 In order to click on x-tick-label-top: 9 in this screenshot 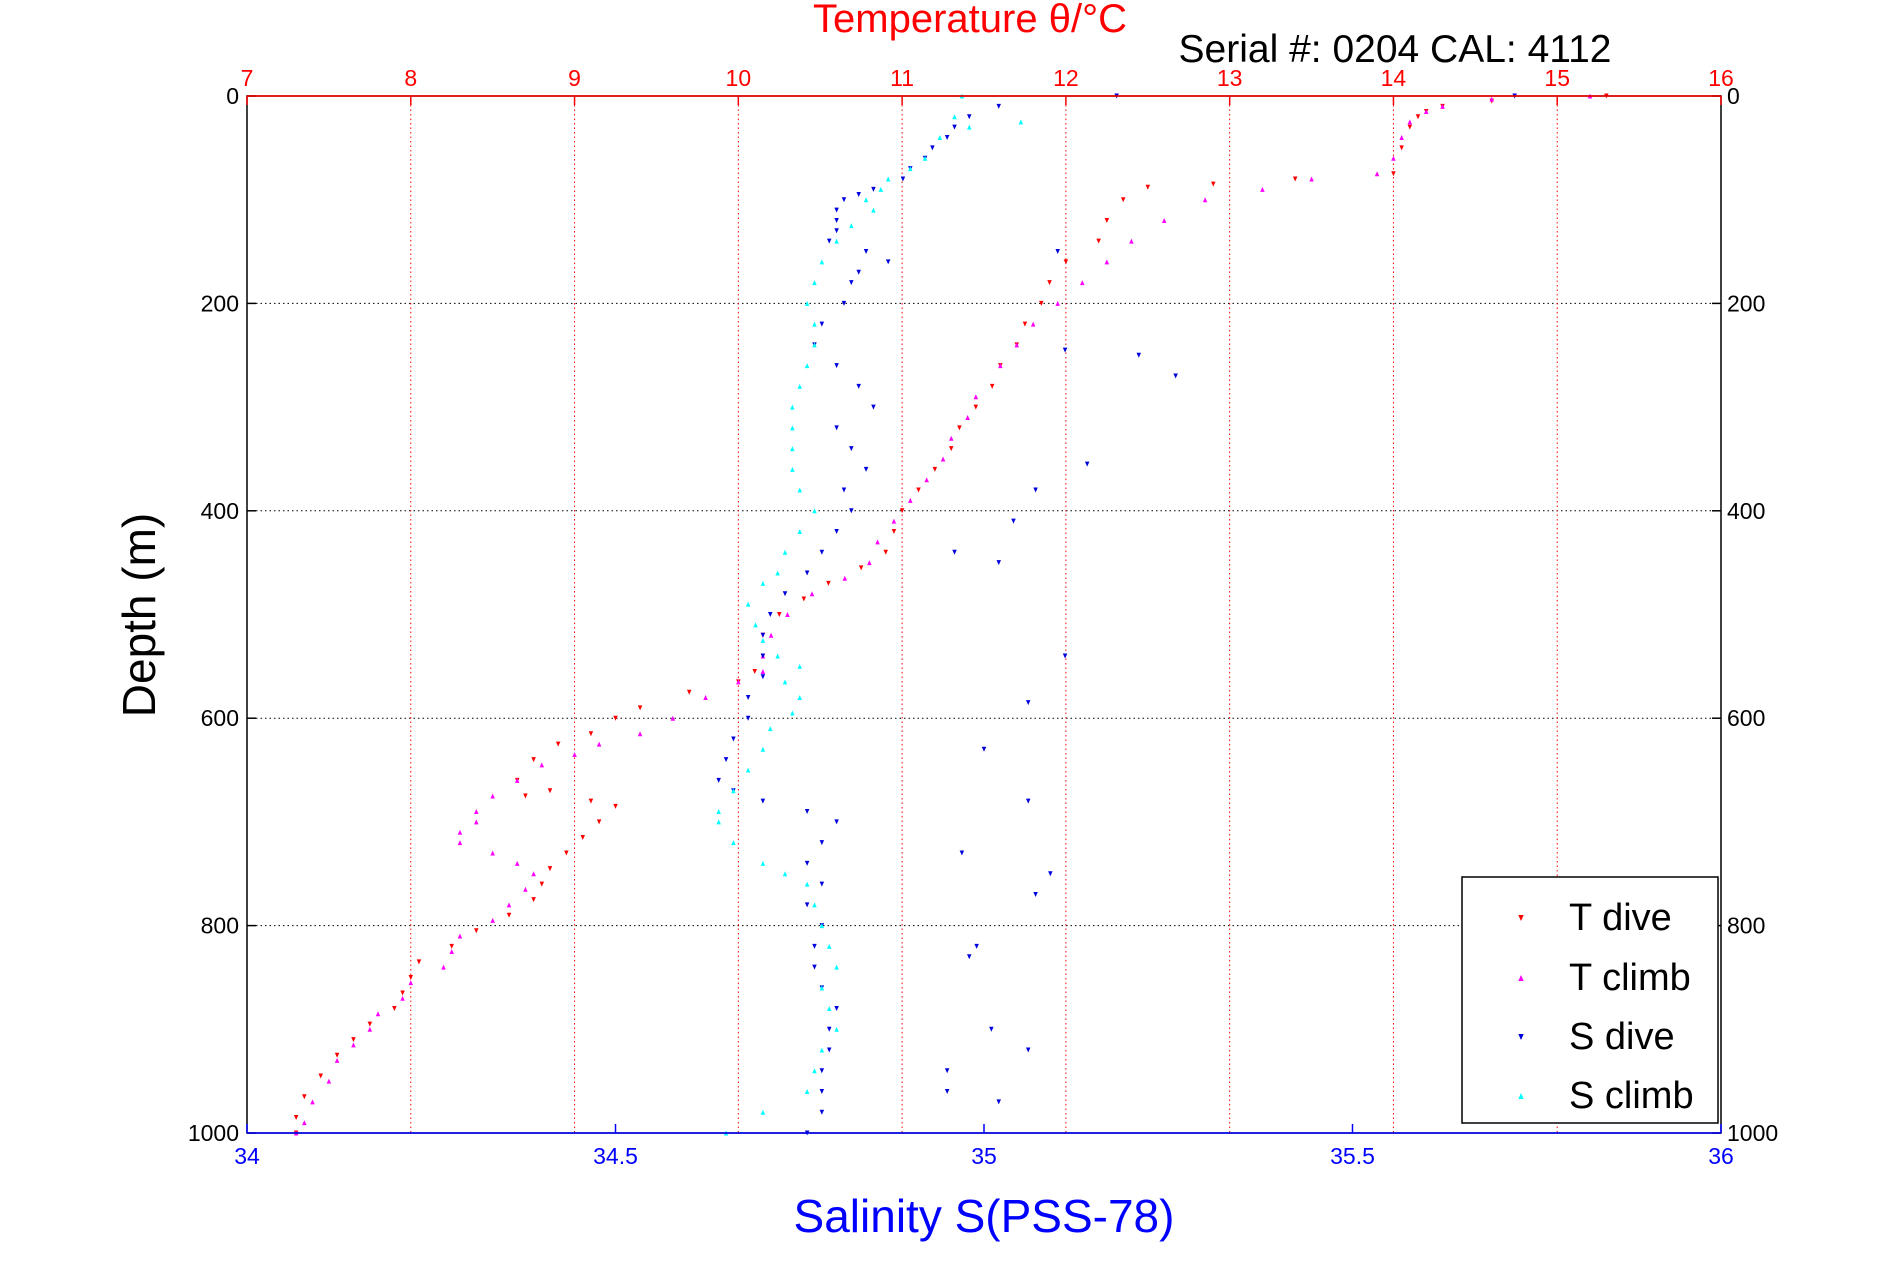, I will do `click(574, 78)`.